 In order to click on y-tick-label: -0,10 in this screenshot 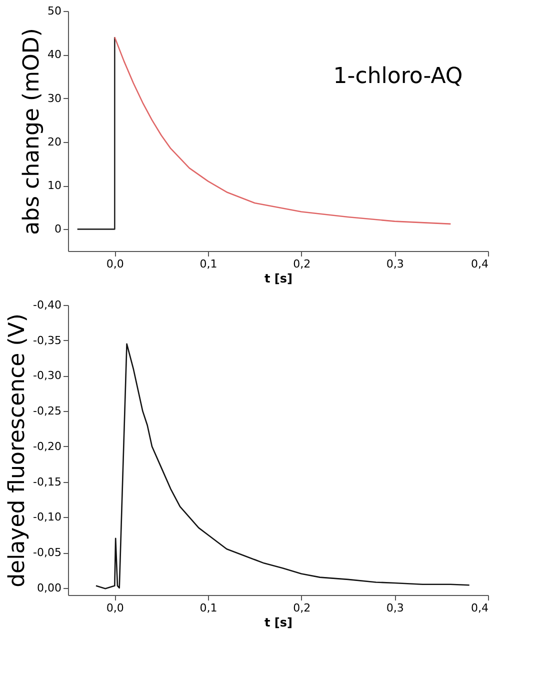, I will do `click(47, 517)`.